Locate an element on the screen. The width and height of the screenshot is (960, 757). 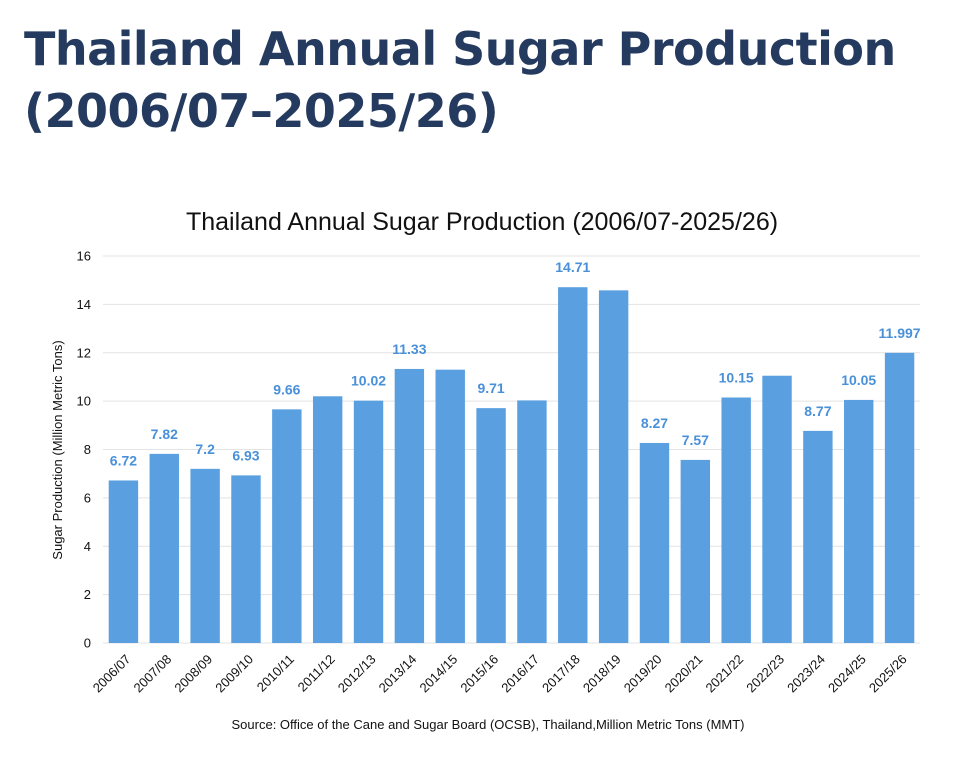
x-tick-label: 2014/15 is located at coordinates (439, 674).